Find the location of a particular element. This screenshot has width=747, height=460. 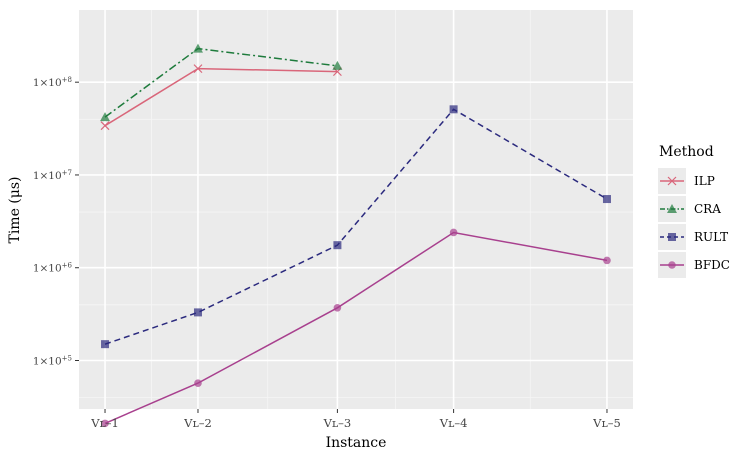

x-axis-title: Instance is located at coordinates (356, 443).